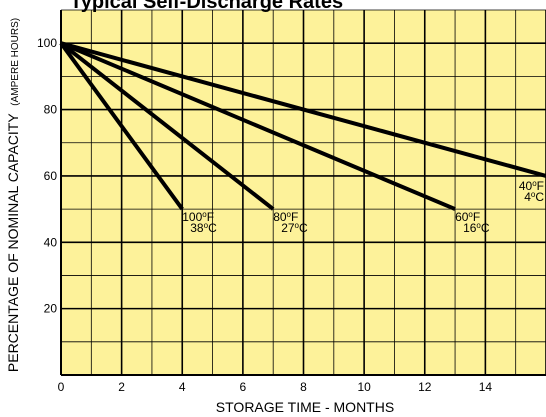 The image size is (546, 417). What do you see at coordinates (243, 387) in the screenshot?
I see `x-tick-label: 6` at bounding box center [243, 387].